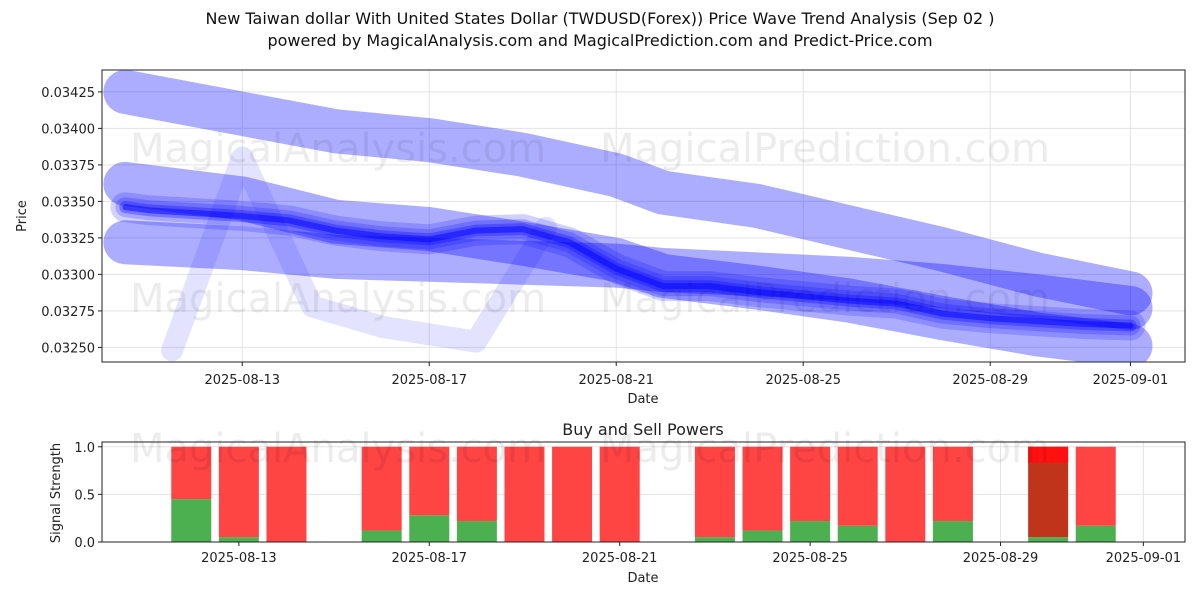 This screenshot has height=600, width=1200. Describe the element at coordinates (616, 380) in the screenshot. I see `top-x-tick-label: 2025-08-21` at that location.